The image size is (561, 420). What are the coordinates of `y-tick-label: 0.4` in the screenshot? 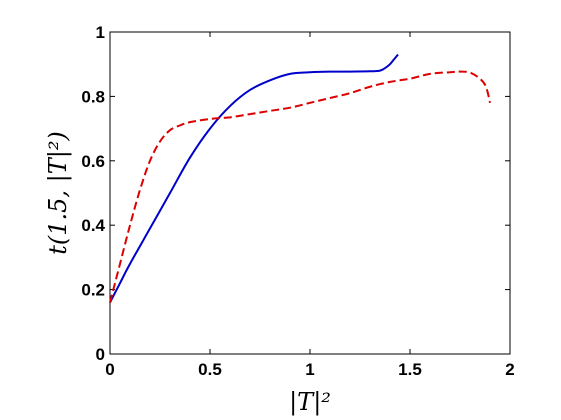 It's located at (93, 225).